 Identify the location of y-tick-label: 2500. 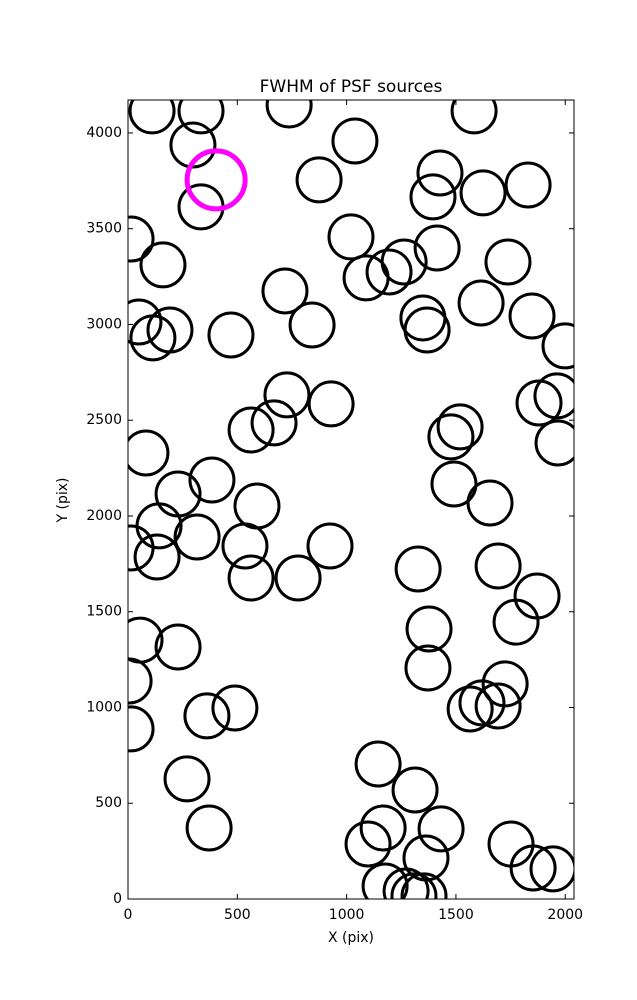
(104, 420).